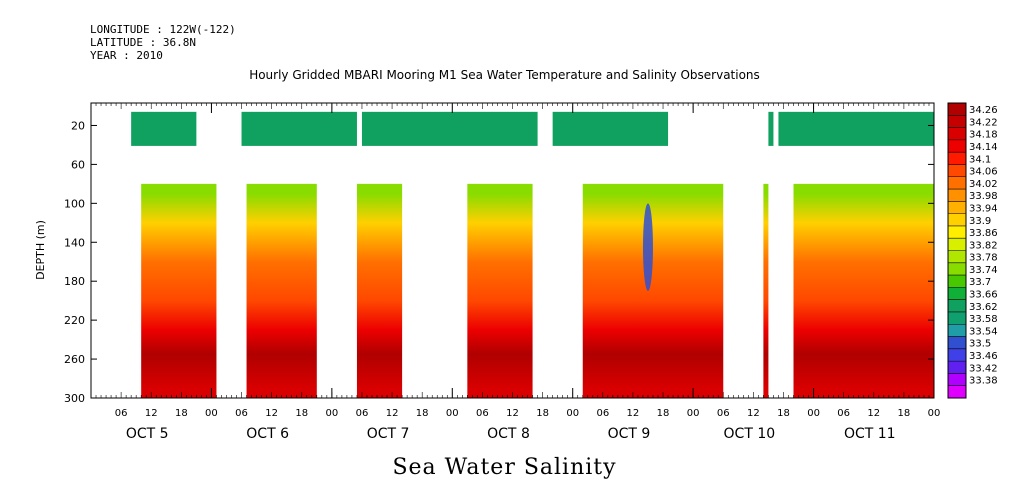  I want to click on colorbar-label: 34.14, so click(983, 147).